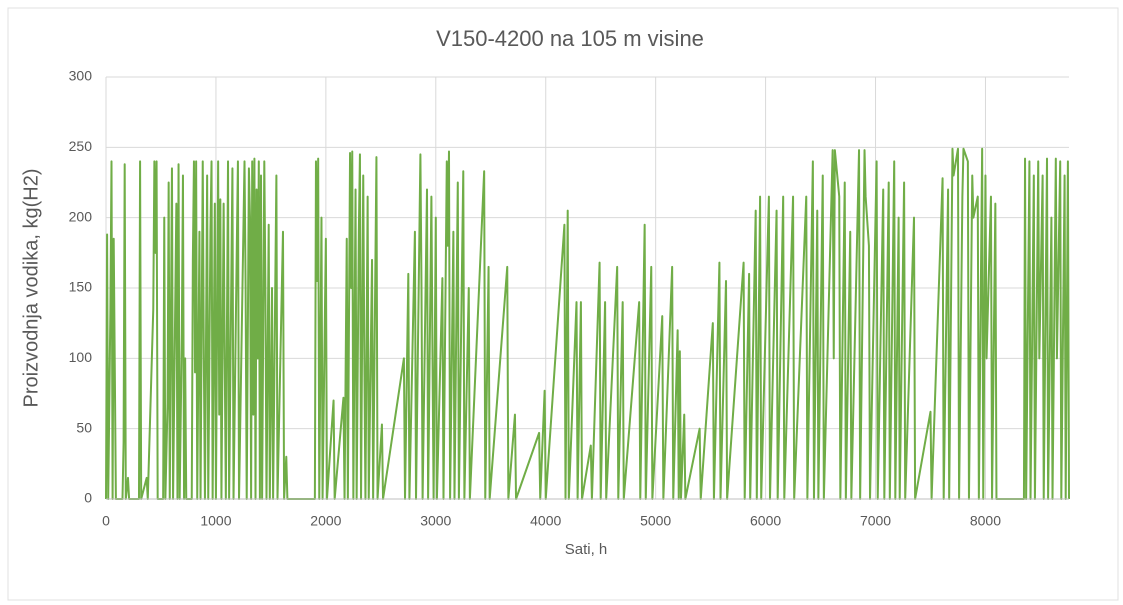  Describe the element at coordinates (88, 498) in the screenshot. I see `y-tick-label: 0` at that location.